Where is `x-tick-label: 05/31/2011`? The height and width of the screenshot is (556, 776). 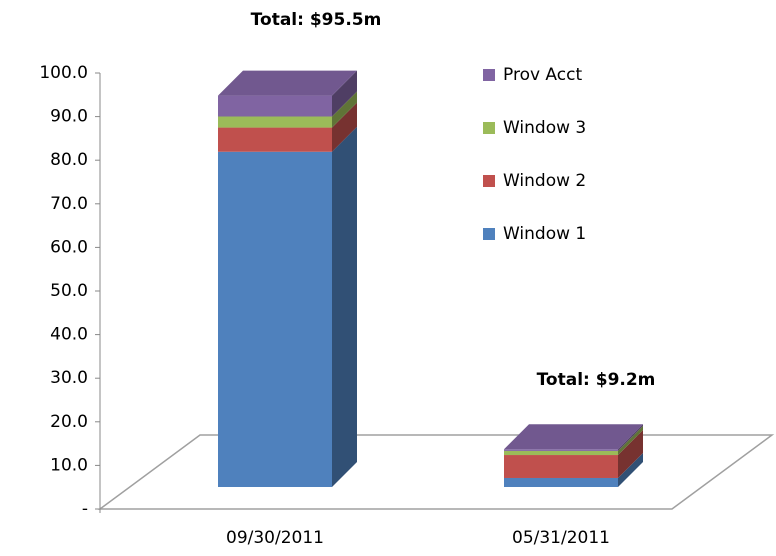
x-tick-label: 05/31/2011 is located at coordinates (561, 538).